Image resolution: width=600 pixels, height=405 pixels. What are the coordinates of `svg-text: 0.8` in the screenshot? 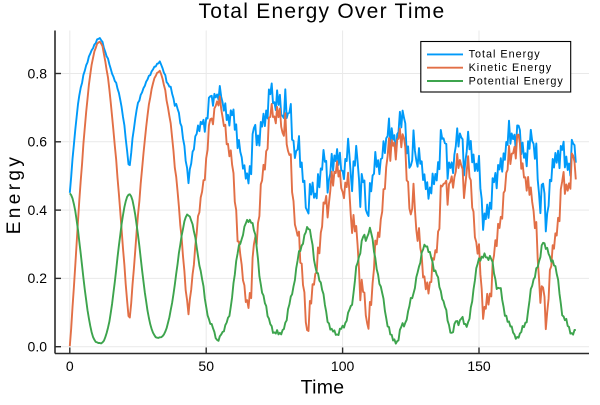 It's located at (38, 73).